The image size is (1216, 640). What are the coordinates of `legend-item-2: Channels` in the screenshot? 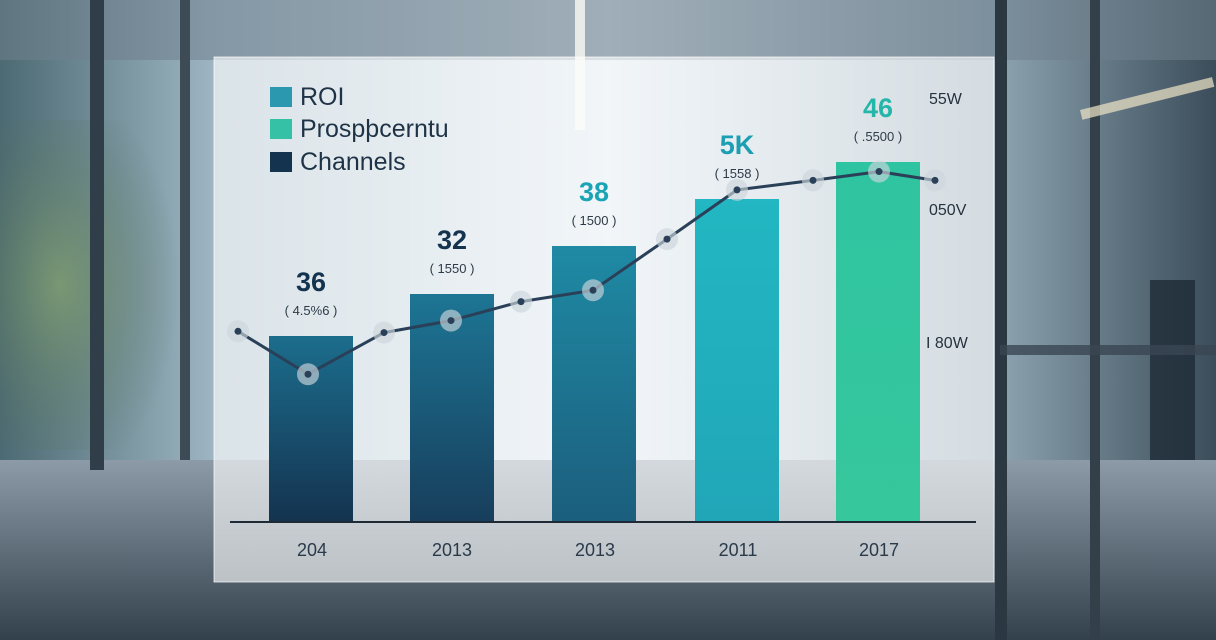 It's located at (338, 162).